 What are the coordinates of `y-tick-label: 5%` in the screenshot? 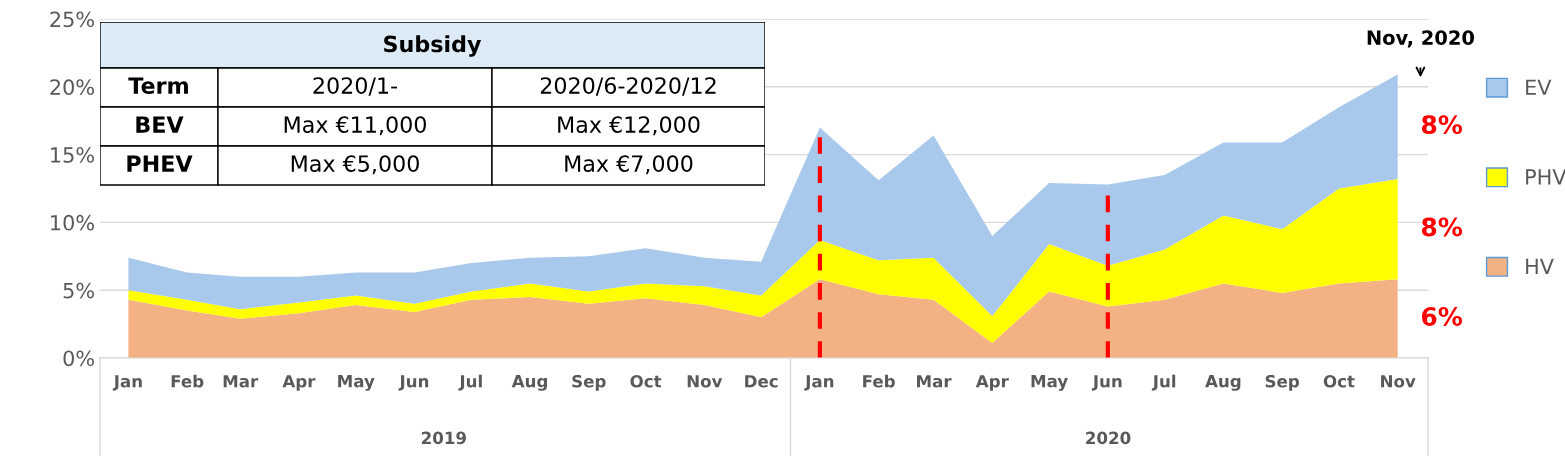 It's located at (78, 290).